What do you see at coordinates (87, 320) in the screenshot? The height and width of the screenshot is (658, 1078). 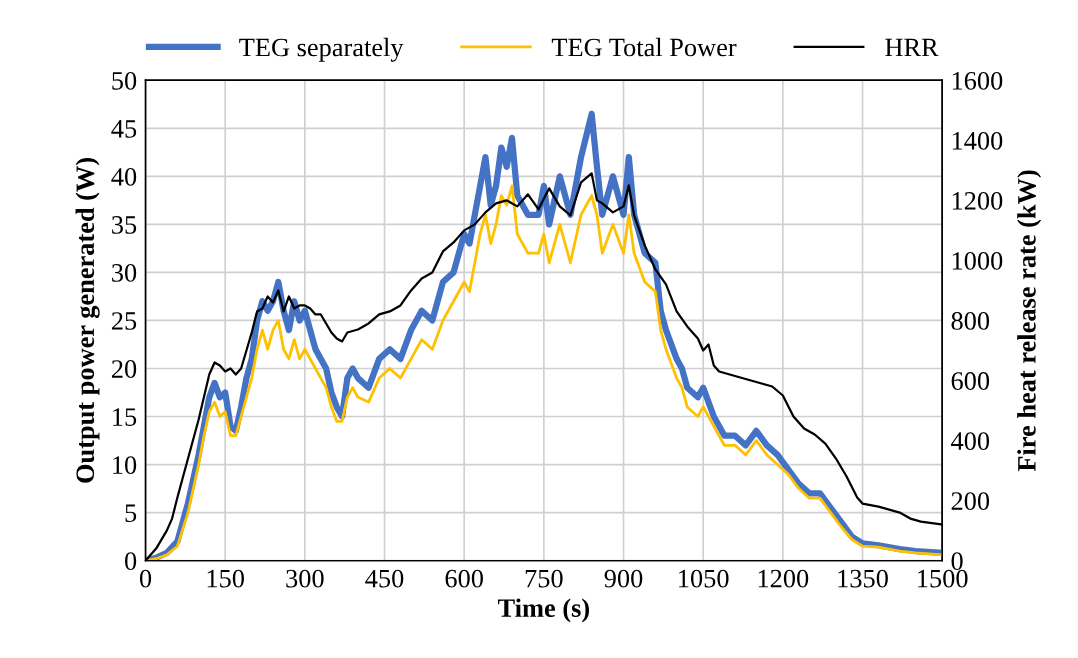 I see `y-axis-title: Output power generated (W)` at bounding box center [87, 320].